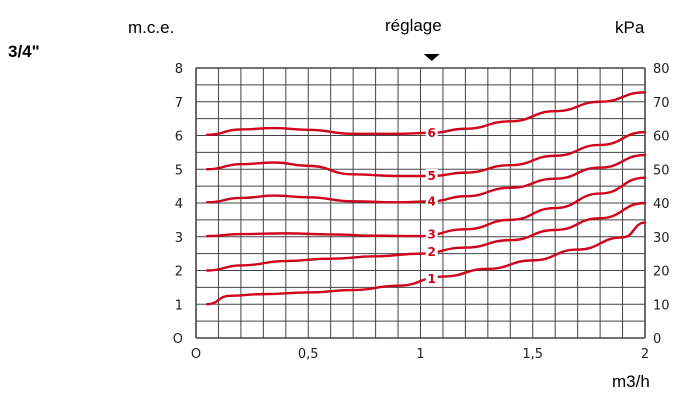 The height and width of the screenshot is (396, 681). What do you see at coordinates (413, 25) in the screenshot?
I see `setting-label: réglage` at bounding box center [413, 25].